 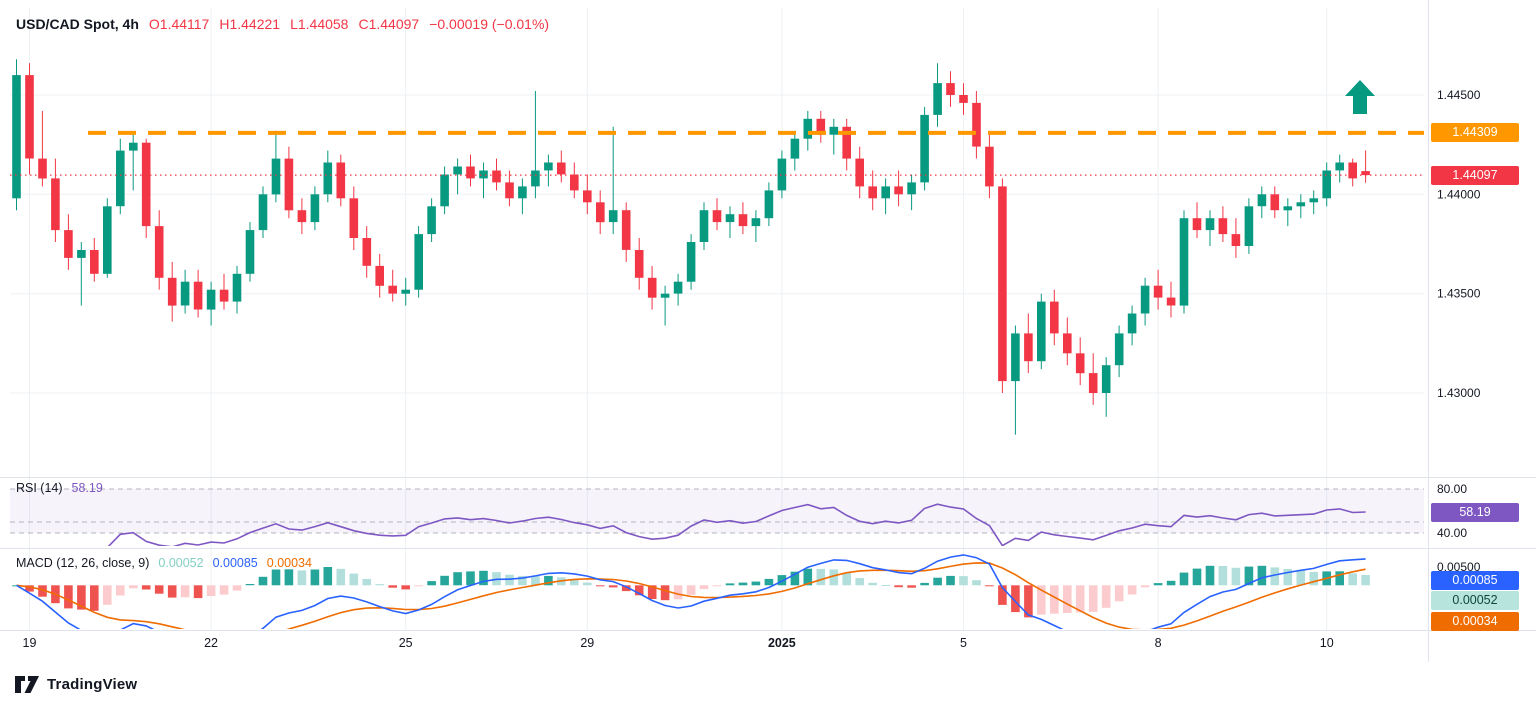 I want to click on symbol-title: USD/CAD Spot, 4h, so click(x=77, y=24).